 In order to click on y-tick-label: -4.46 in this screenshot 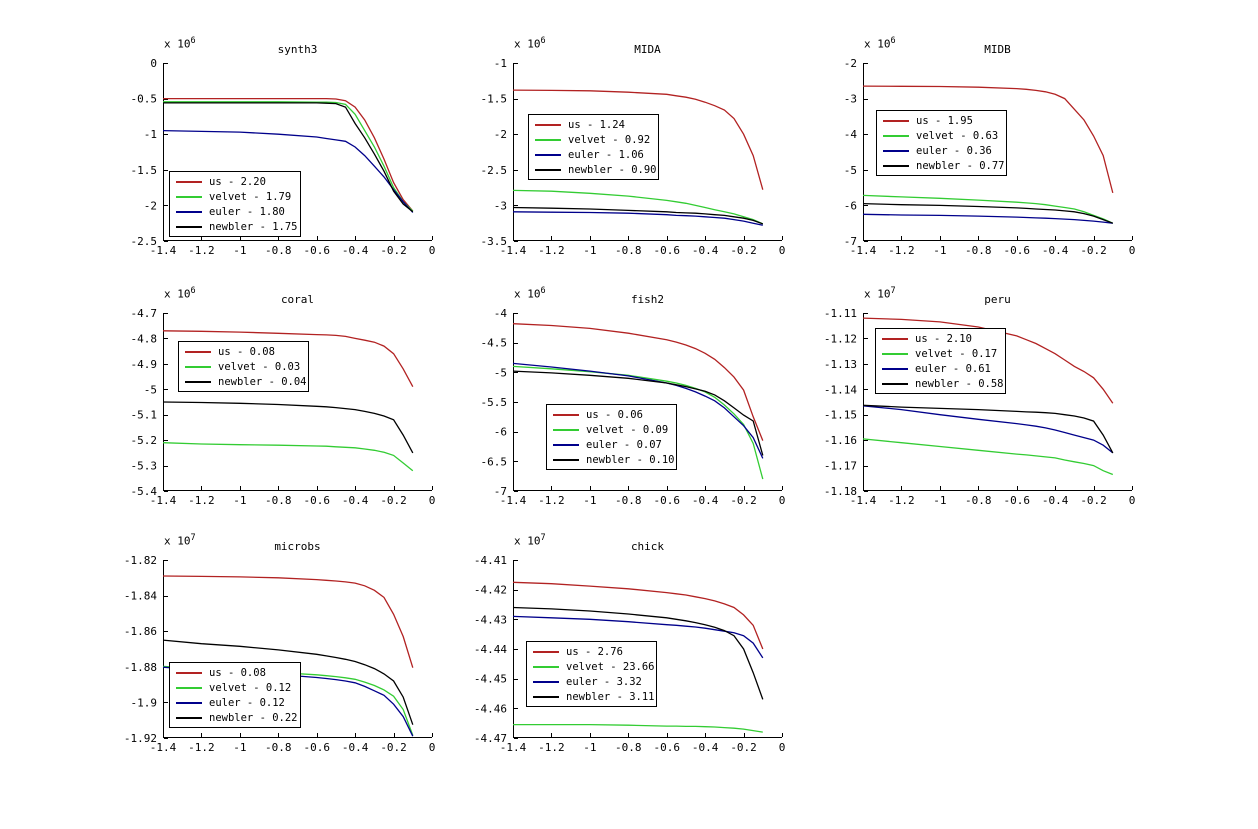, I will do `click(490, 708)`.